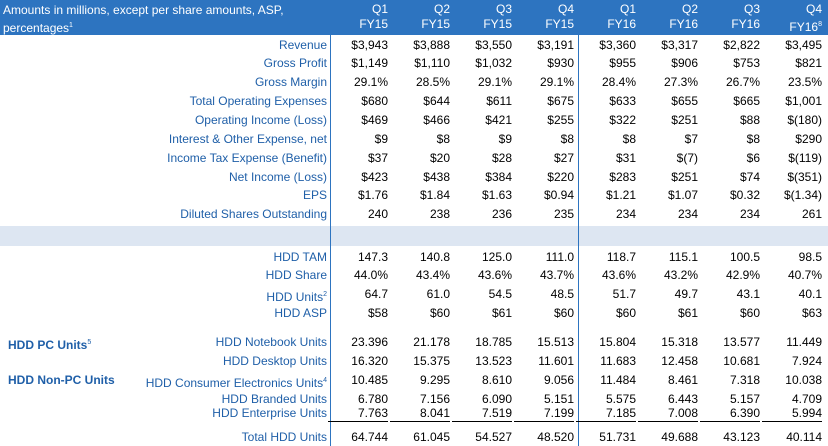 The height and width of the screenshot is (446, 828). Describe the element at coordinates (684, 101) in the screenshot. I see `table-cell: $655` at that location.